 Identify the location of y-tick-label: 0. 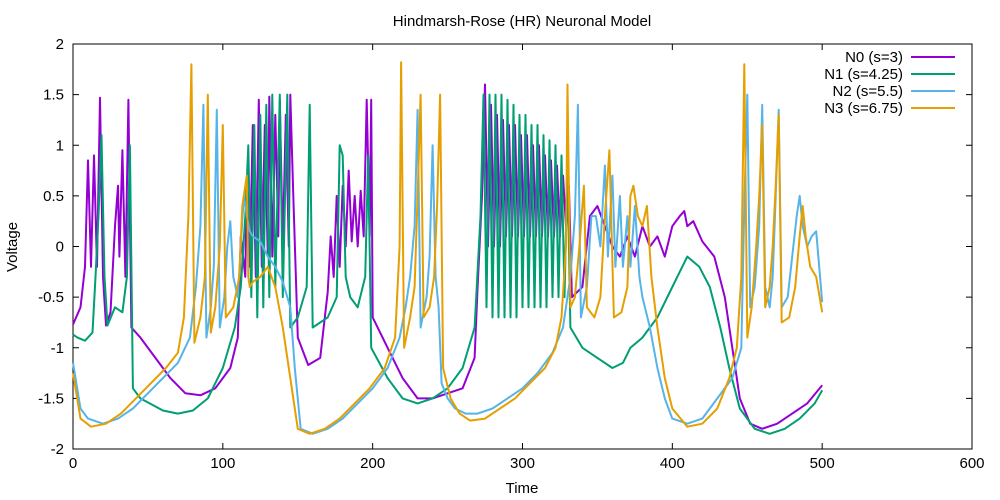
(60, 247).